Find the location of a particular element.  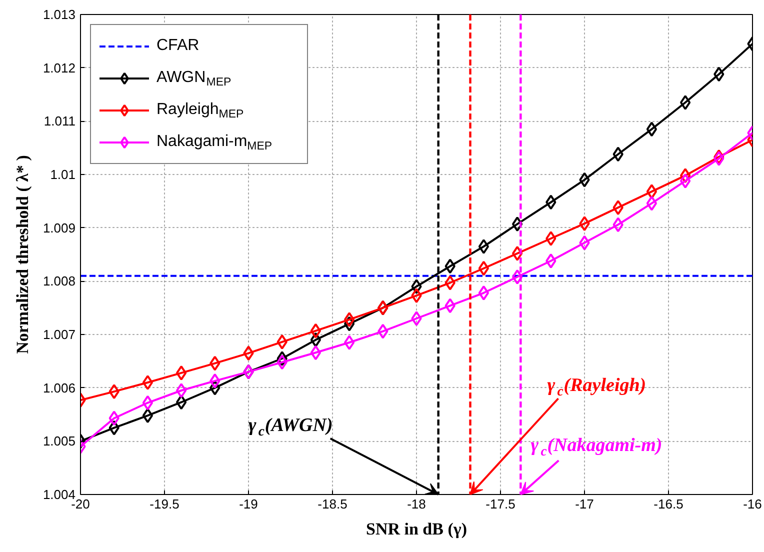

y-tick-label: 1.004 is located at coordinates (59, 494).